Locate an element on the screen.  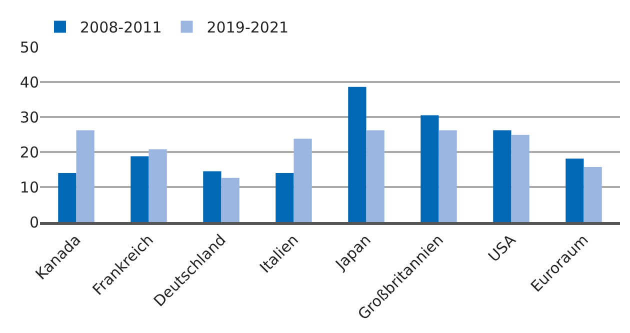
y-tick-label: 10 is located at coordinates (29, 187).